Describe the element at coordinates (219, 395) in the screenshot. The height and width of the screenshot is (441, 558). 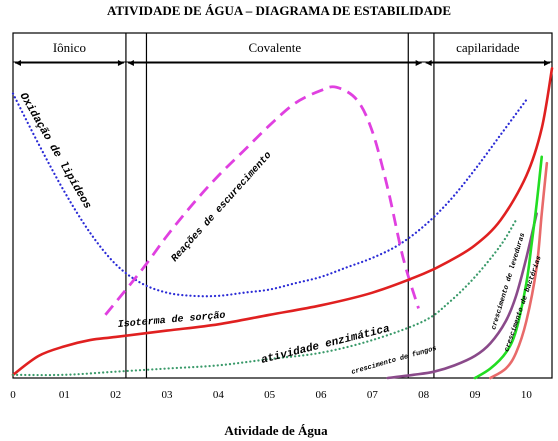
I see `x-tick-label: 04` at that location.